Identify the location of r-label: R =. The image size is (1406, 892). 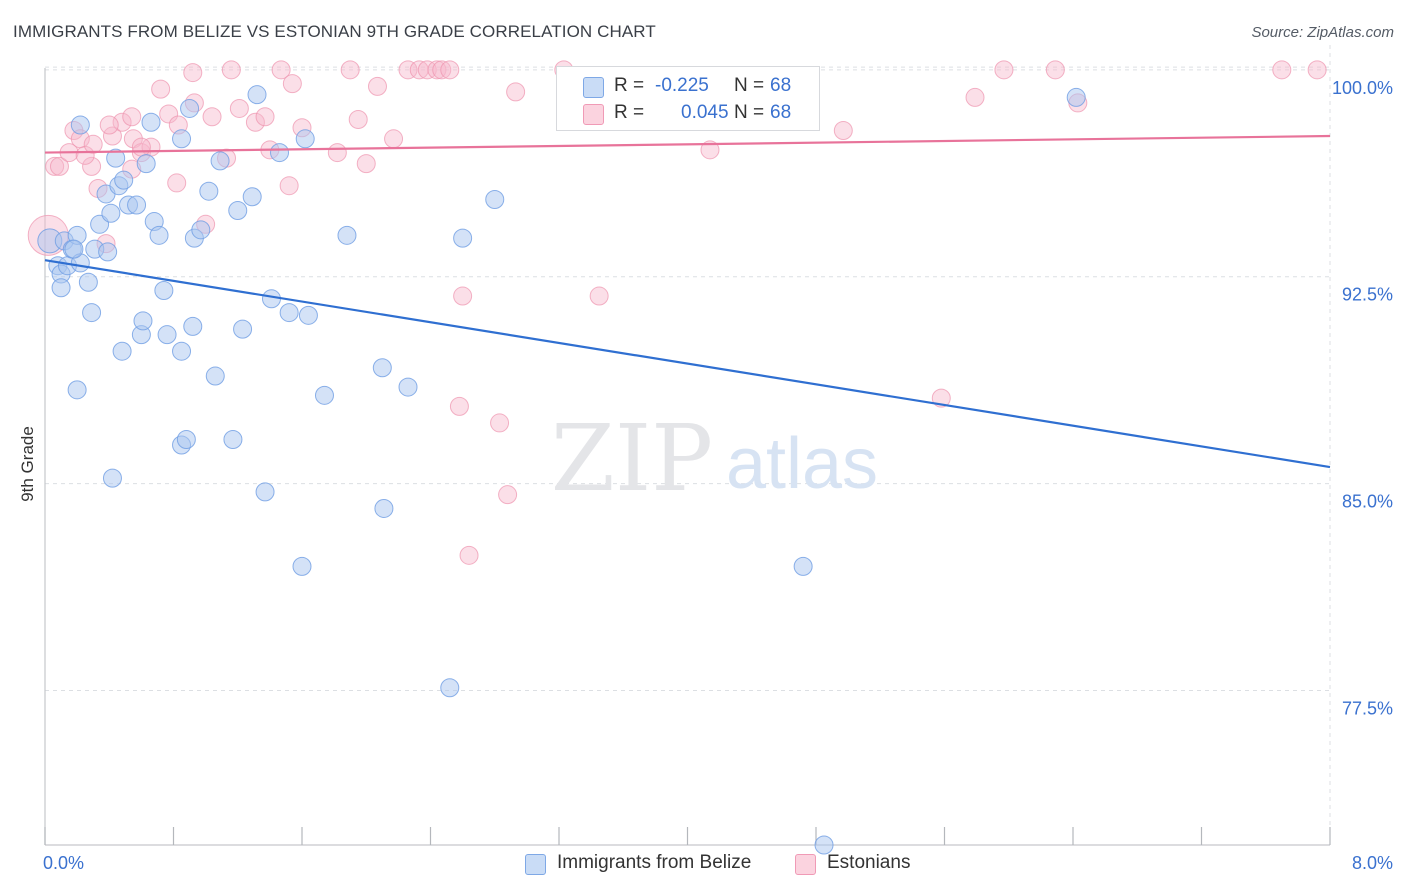
(629, 112).